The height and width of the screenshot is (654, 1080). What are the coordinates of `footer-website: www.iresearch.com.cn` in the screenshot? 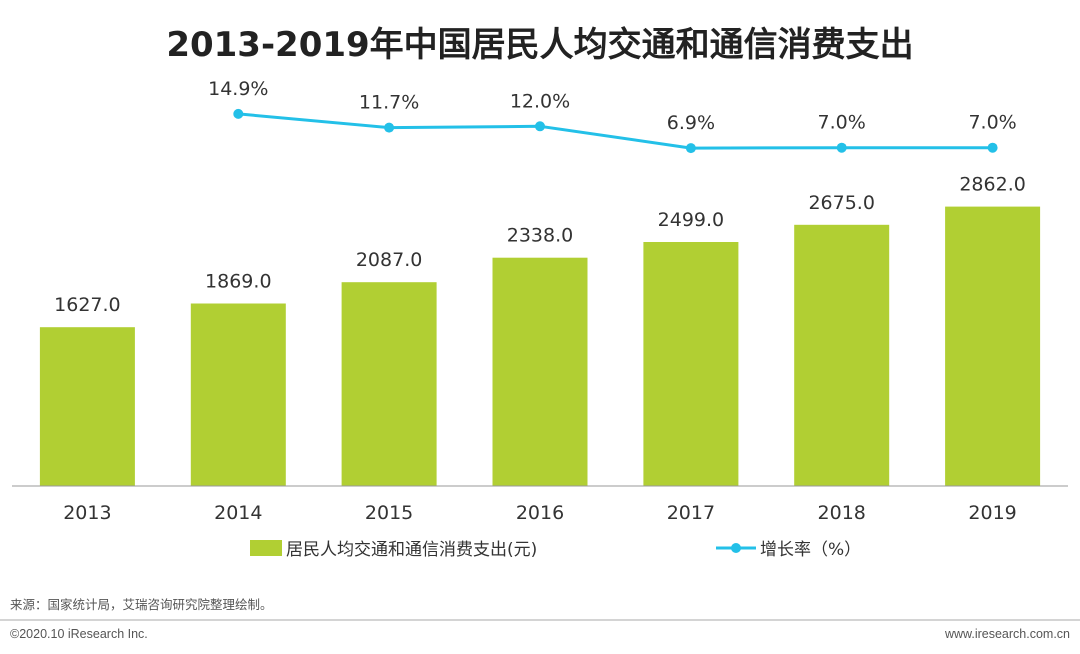 It's located at (1007, 634).